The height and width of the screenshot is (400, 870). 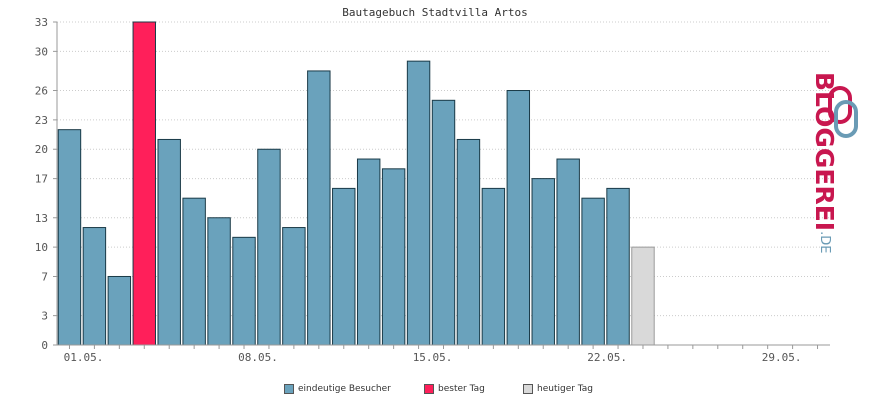 I want to click on legend-label-best-day: bester Tag, so click(x=461, y=389).